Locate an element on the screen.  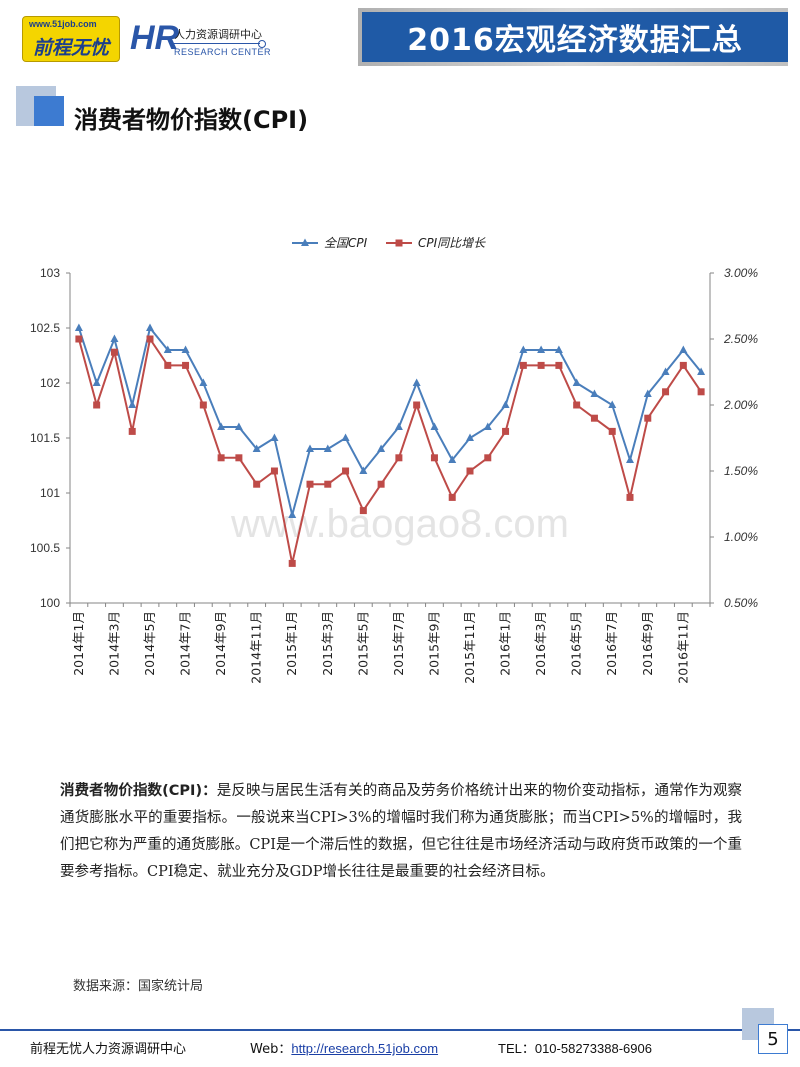
y-left-tick-label: 102.5 is located at coordinates (45, 328).